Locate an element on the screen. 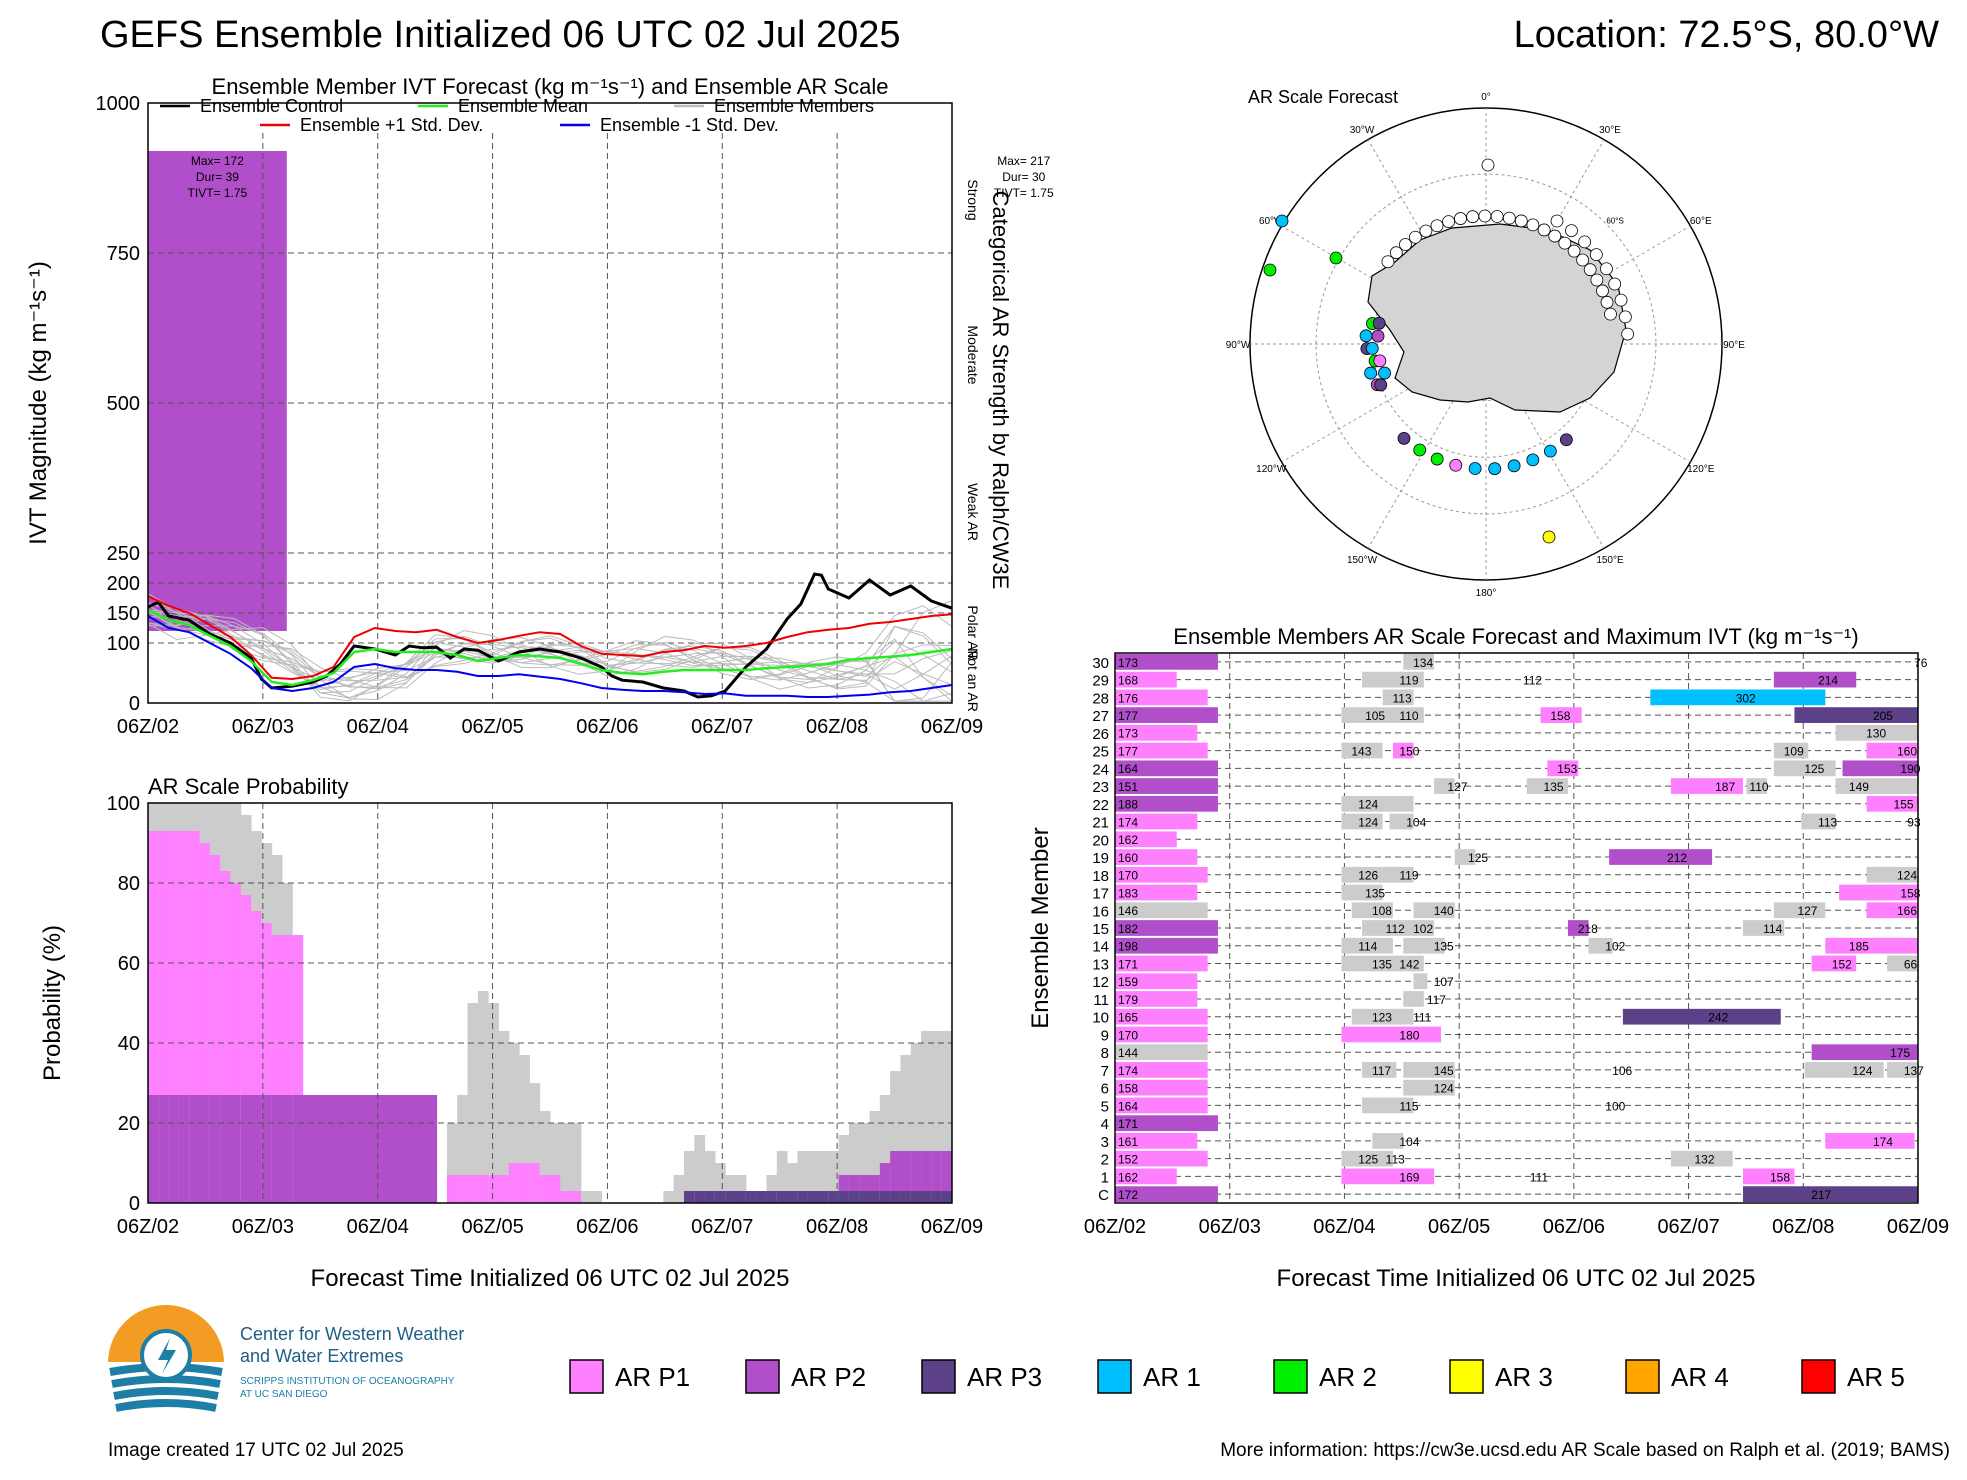 The width and height of the screenshot is (1967, 1480). ar-box-max: Max= 217 is located at coordinates (1023, 161).